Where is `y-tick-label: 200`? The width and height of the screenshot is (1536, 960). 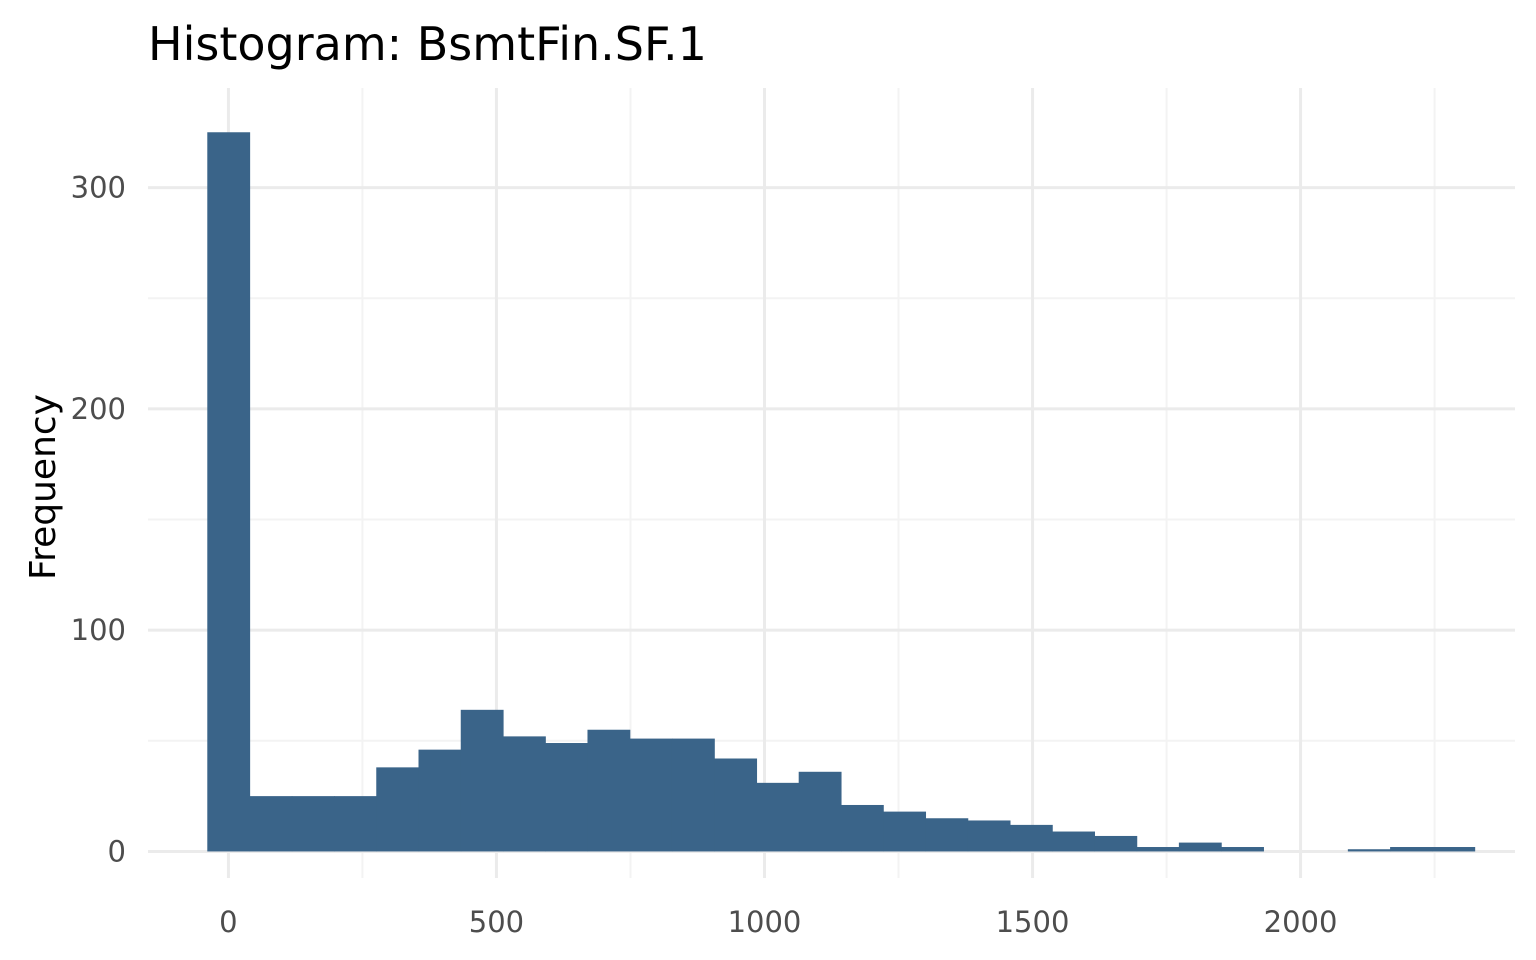
y-tick-label: 200 is located at coordinates (98, 409).